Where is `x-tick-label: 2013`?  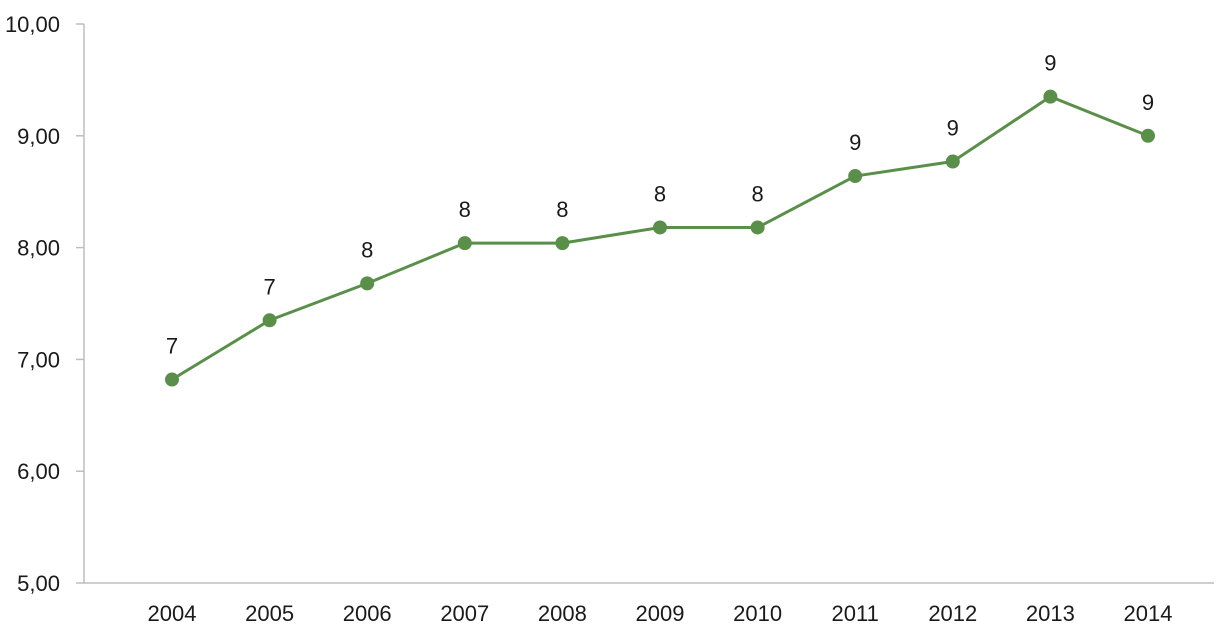
x-tick-label: 2013 is located at coordinates (1050, 613).